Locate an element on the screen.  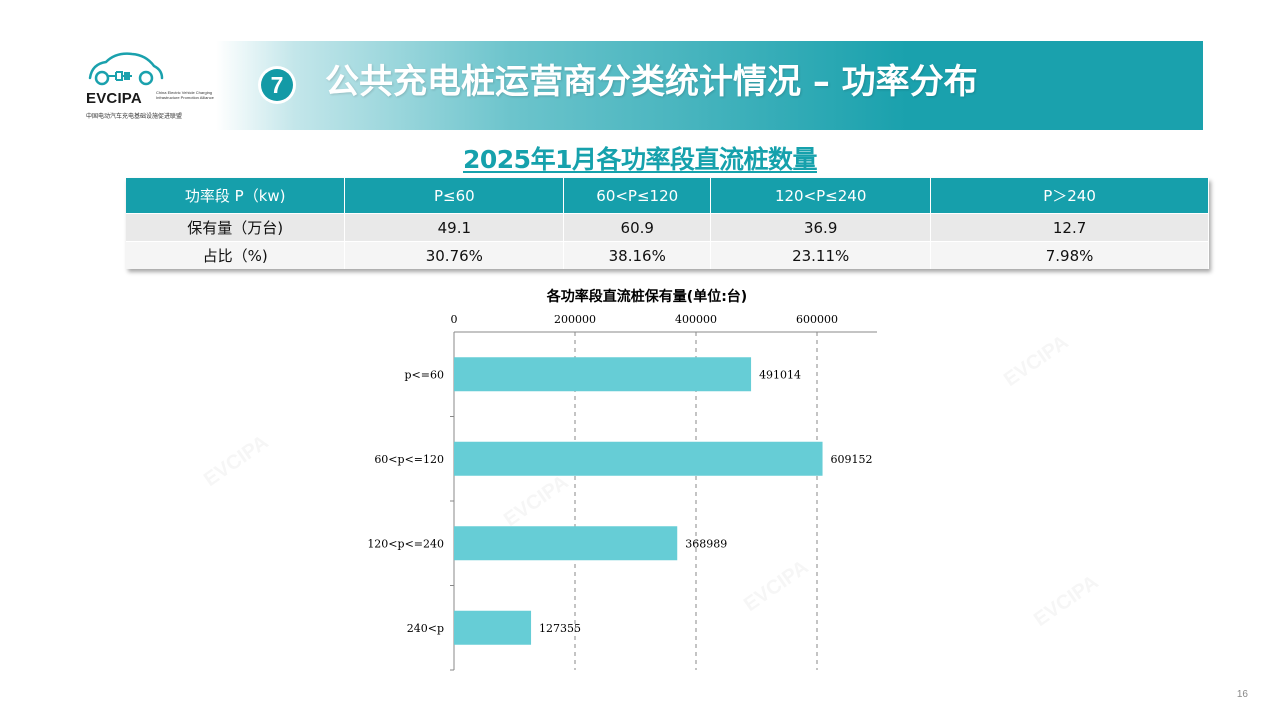
header-band is located at coordinates (709, 85).